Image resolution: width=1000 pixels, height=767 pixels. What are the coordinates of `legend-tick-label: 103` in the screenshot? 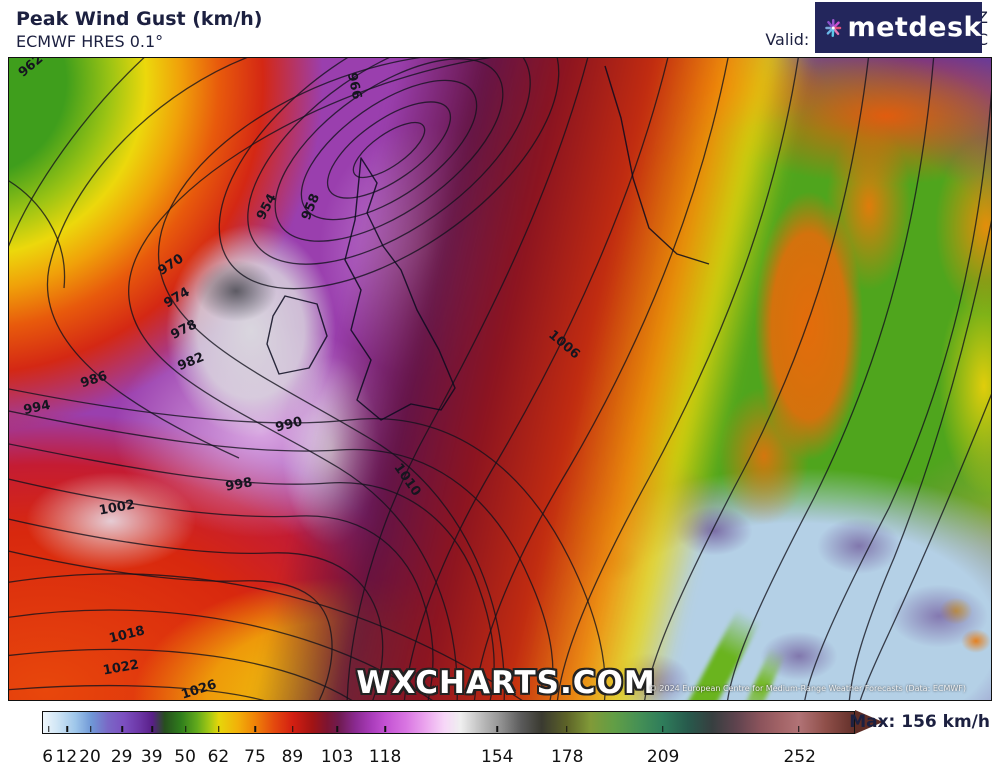 It's located at (337, 757).